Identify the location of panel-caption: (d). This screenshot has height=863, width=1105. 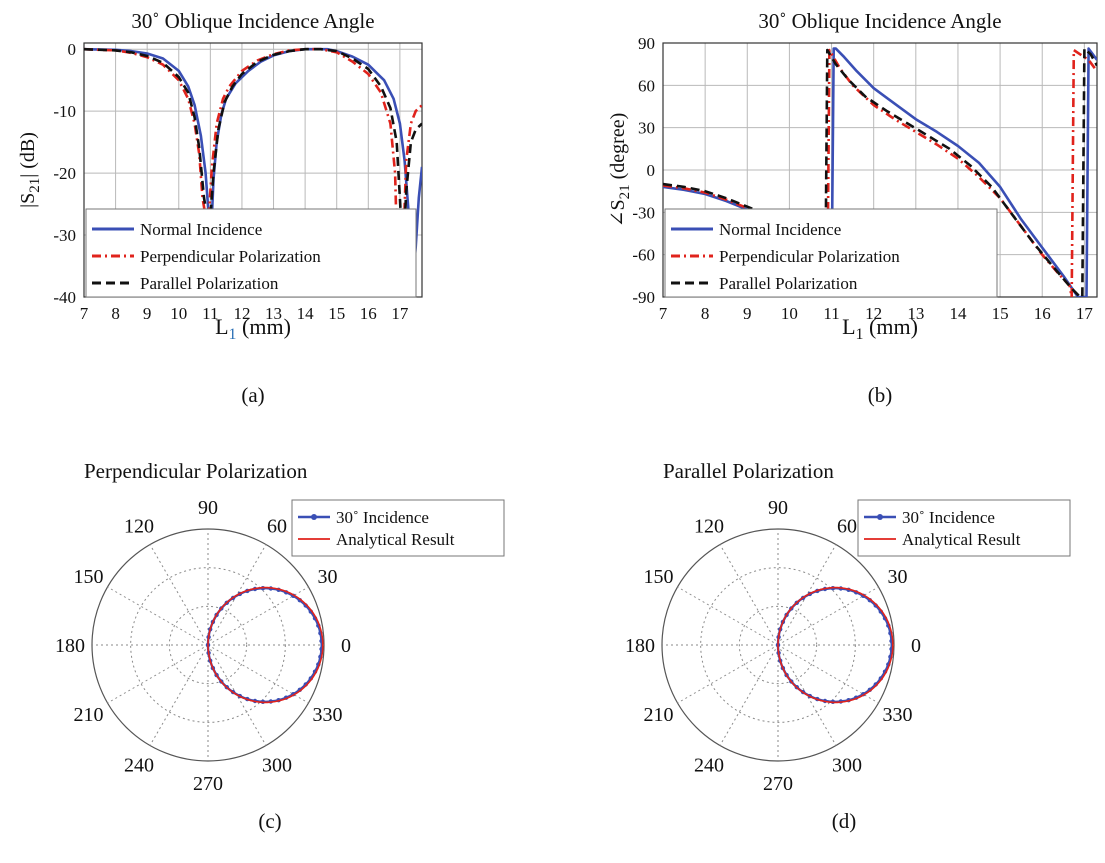
(844, 821).